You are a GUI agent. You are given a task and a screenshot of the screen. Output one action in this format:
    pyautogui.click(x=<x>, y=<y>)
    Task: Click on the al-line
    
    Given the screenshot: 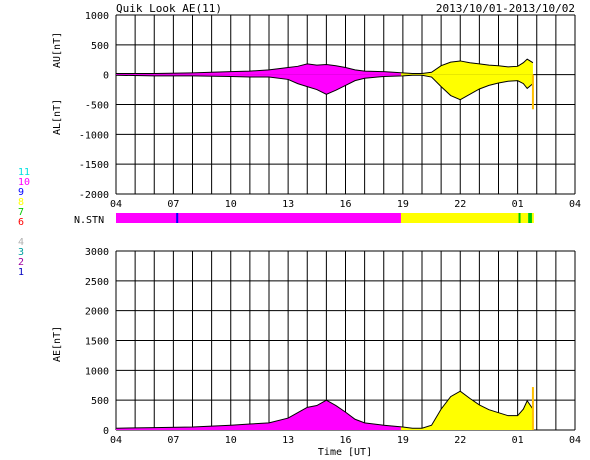 What is the action you would take?
    pyautogui.click(x=324, y=87)
    